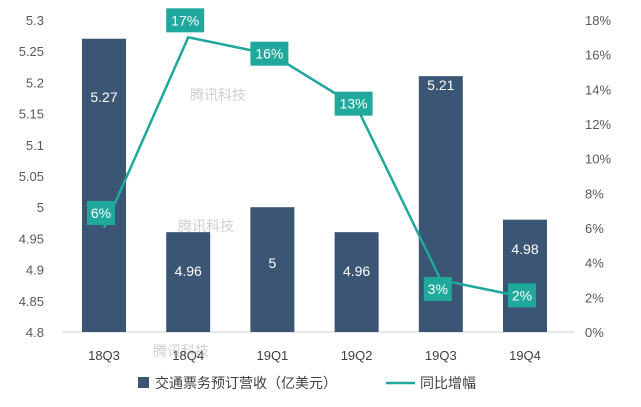  Describe the element at coordinates (441, 355) in the screenshot. I see `category-label-19Q3: 19Q3` at that location.